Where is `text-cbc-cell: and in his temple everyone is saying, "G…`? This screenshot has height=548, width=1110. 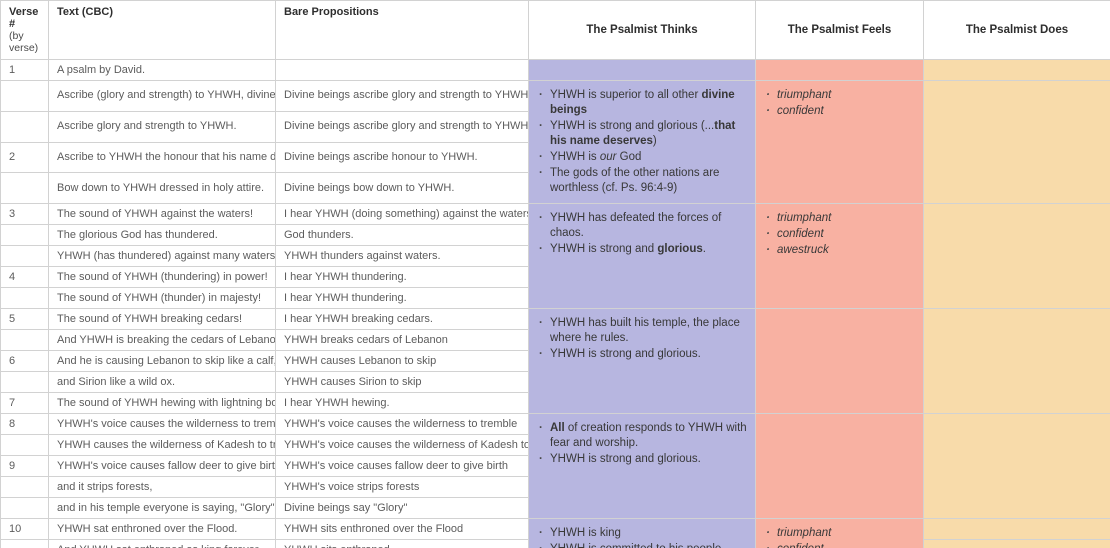
text-cbc-cell: and in his temple everyone is saying, "G… is located at coordinates (162, 508).